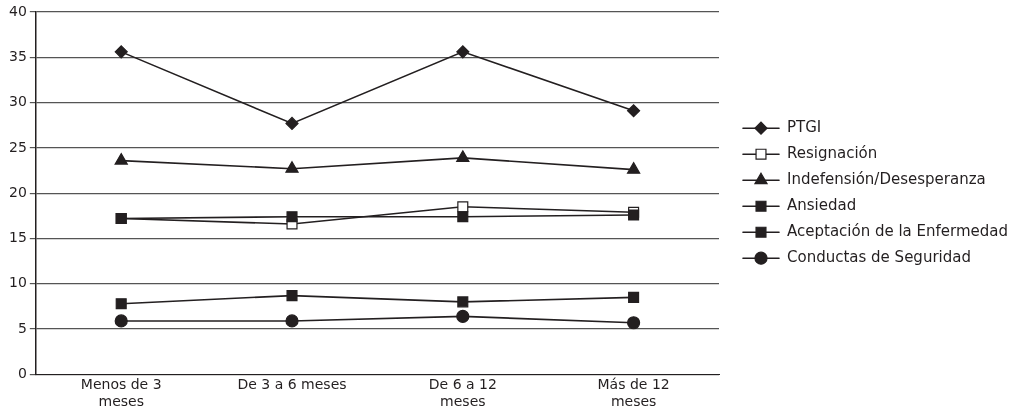 Image resolution: width=1031 pixels, height=416 pixels. Describe the element at coordinates (633, 393) in the screenshot. I see `x-tick-label: Más de 12 meses` at that location.